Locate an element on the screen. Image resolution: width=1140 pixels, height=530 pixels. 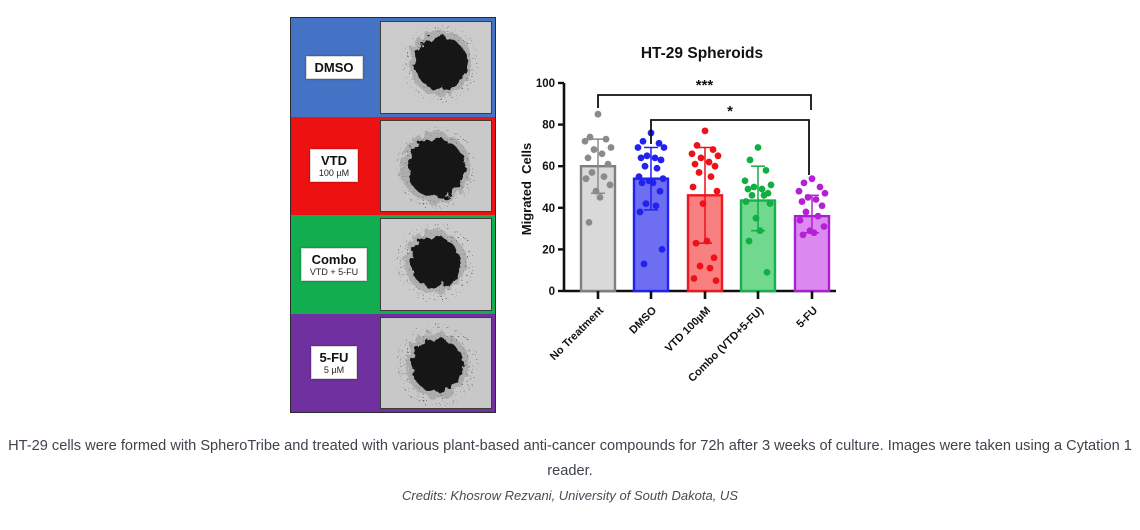
treatment-row-combo: Combo VTD + 5-FU is located at coordinates (393, 264).